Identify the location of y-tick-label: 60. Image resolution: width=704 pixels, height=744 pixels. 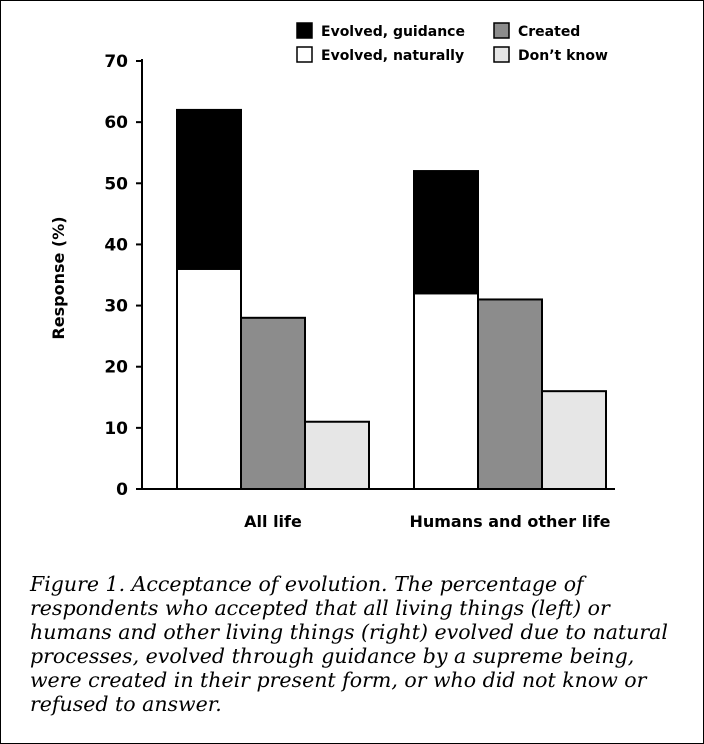
(116, 123).